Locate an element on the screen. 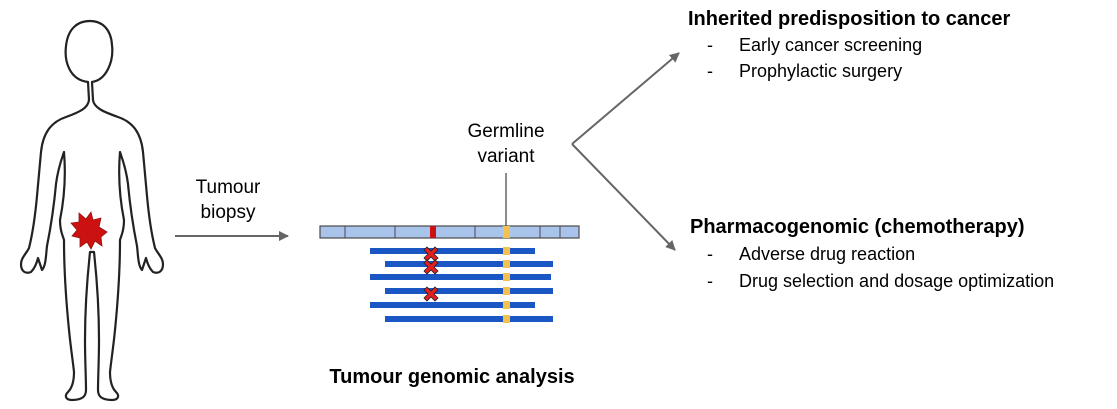 The image size is (1117, 409). outcome-item: Drug selection and dosage optimization is located at coordinates (896, 281).